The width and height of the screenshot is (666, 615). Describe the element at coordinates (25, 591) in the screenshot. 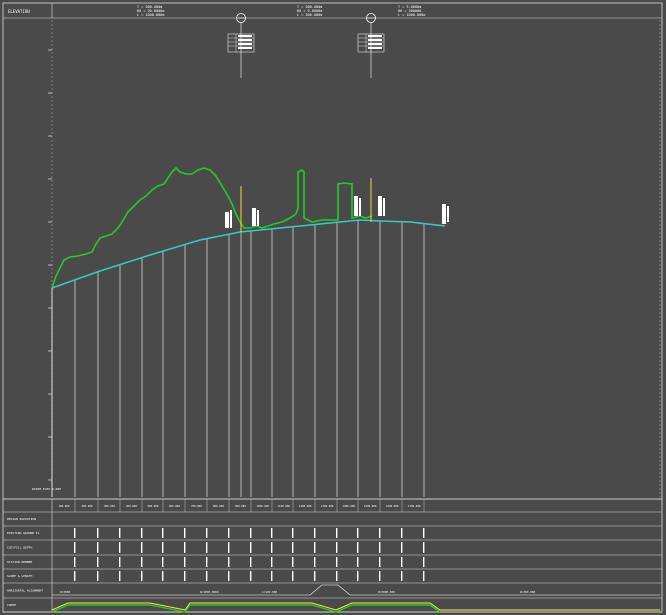

I see `table-row-label: HORIZONTAL ALIGNMENT` at that location.